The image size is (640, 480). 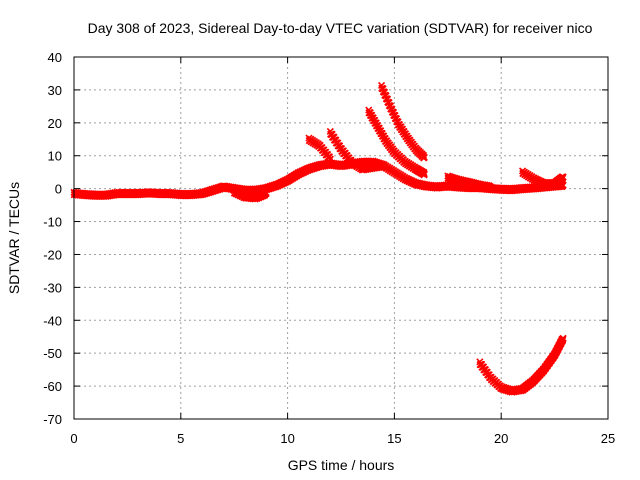 What do you see at coordinates (55, 57) in the screenshot?
I see `y-tick-label: 40` at bounding box center [55, 57].